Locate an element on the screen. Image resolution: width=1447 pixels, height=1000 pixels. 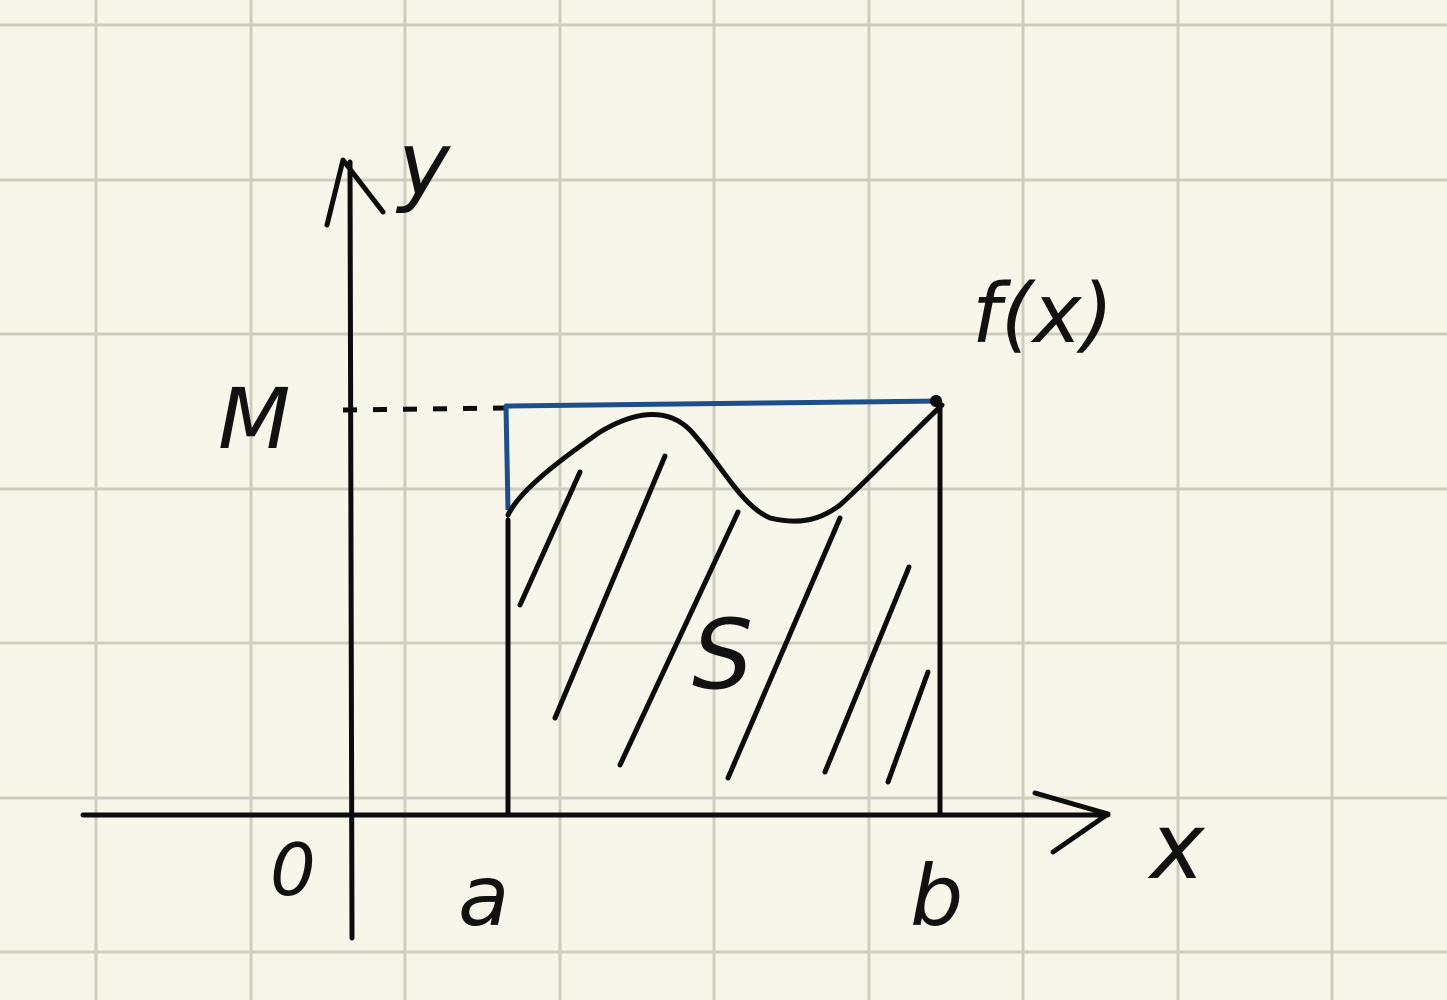
y-axis is located at coordinates (351, 550).